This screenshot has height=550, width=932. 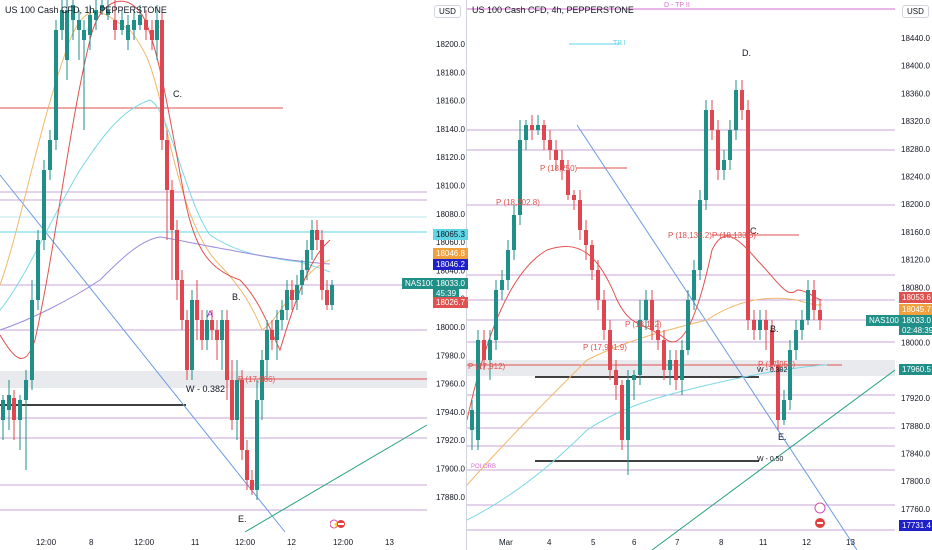 I want to click on countdown: 02:48:39, so click(x=915, y=330).